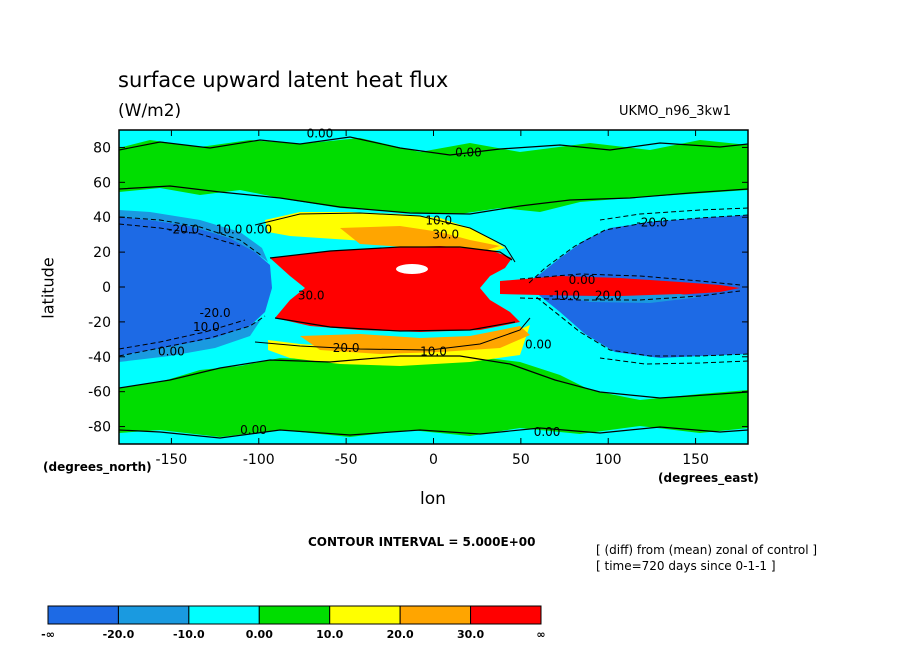  I want to click on chart-units: (W/m2), so click(150, 111).